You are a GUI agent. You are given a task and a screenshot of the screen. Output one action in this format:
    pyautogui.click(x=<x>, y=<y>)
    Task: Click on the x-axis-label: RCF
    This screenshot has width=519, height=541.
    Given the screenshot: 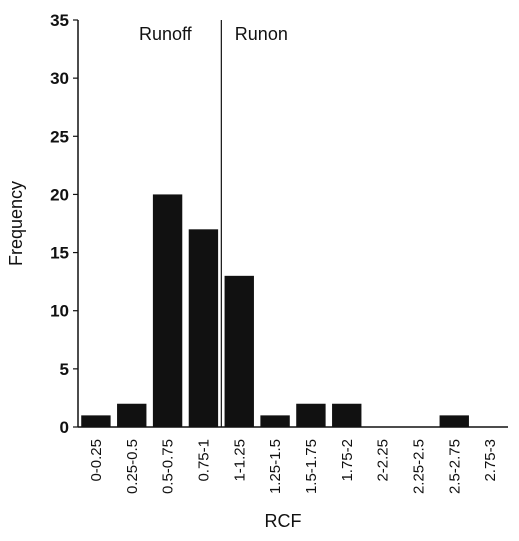 What is the action you would take?
    pyautogui.click(x=283, y=521)
    